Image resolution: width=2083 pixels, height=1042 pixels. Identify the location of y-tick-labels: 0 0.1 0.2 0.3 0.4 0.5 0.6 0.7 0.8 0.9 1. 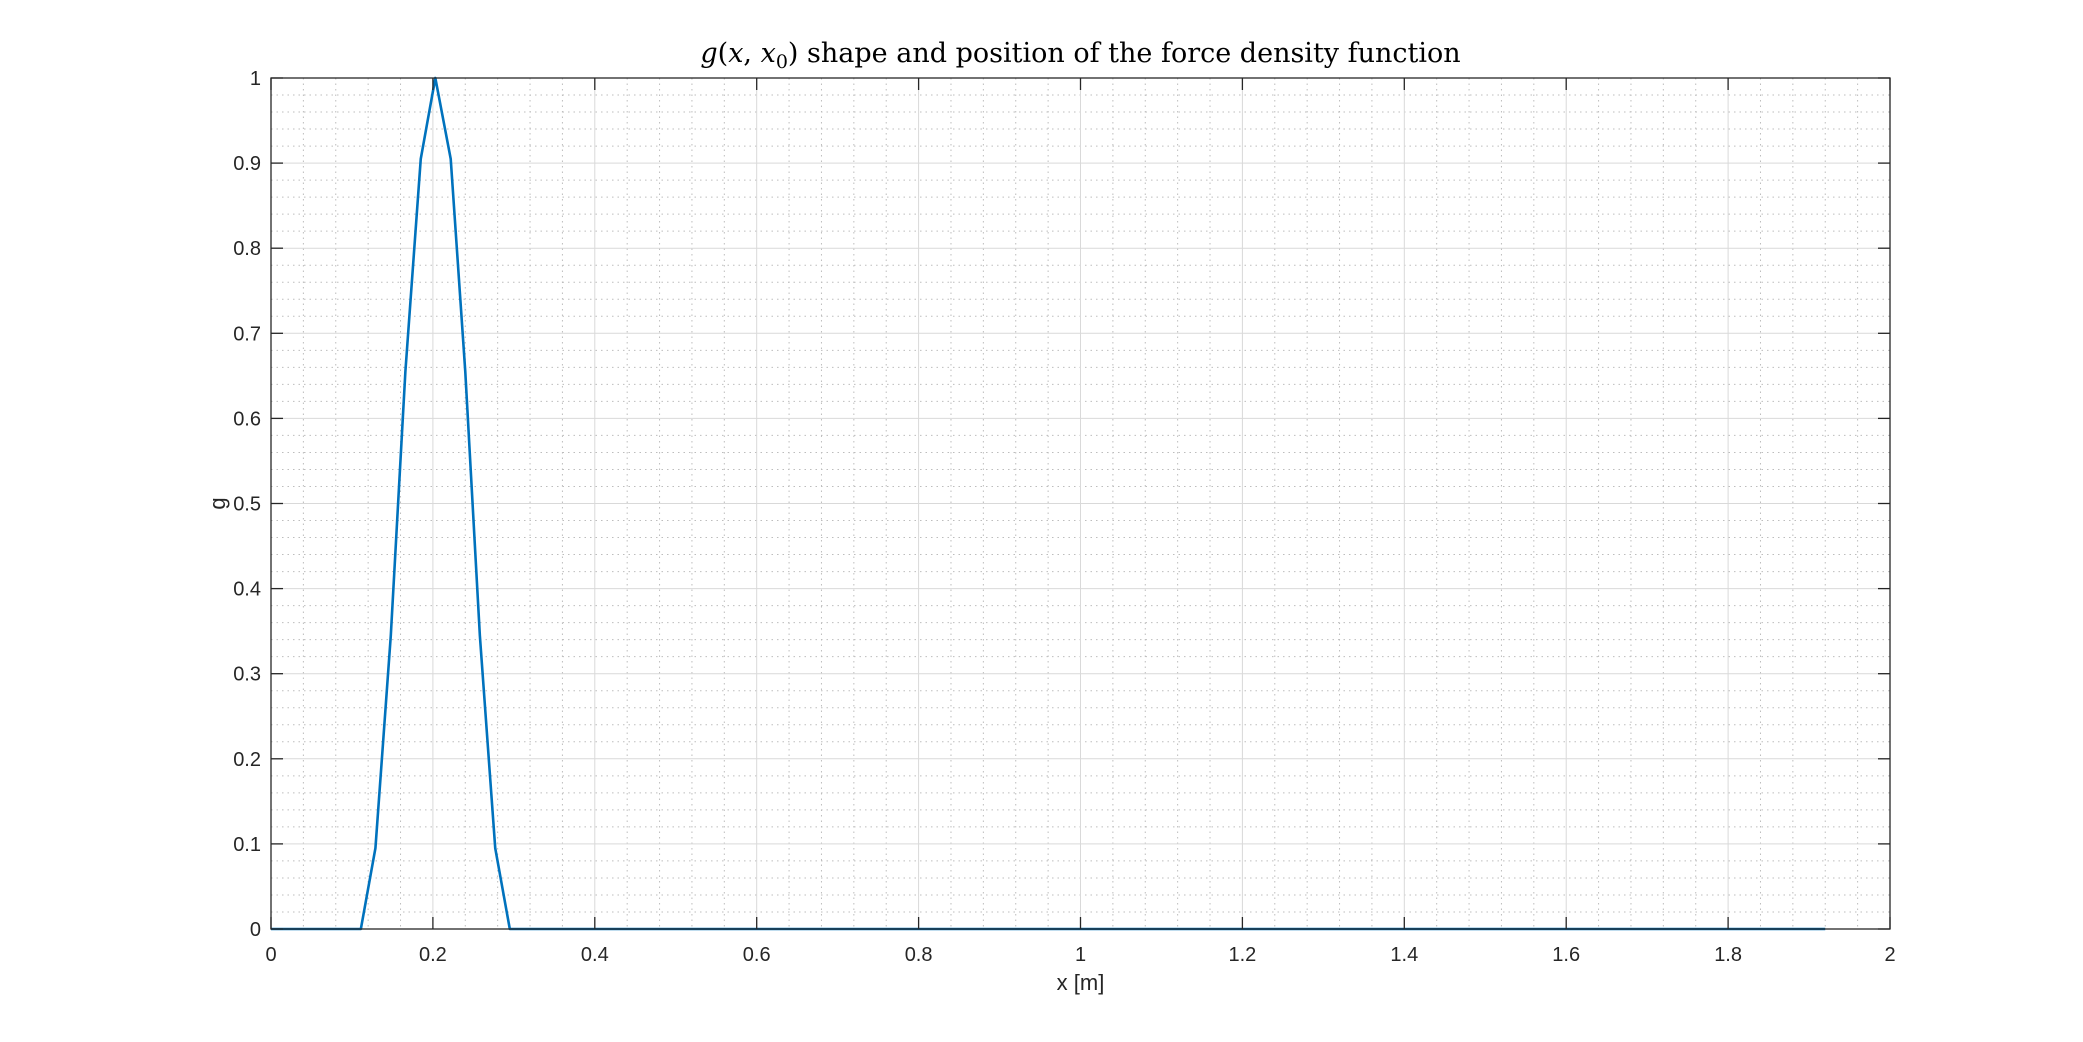
(247, 504).